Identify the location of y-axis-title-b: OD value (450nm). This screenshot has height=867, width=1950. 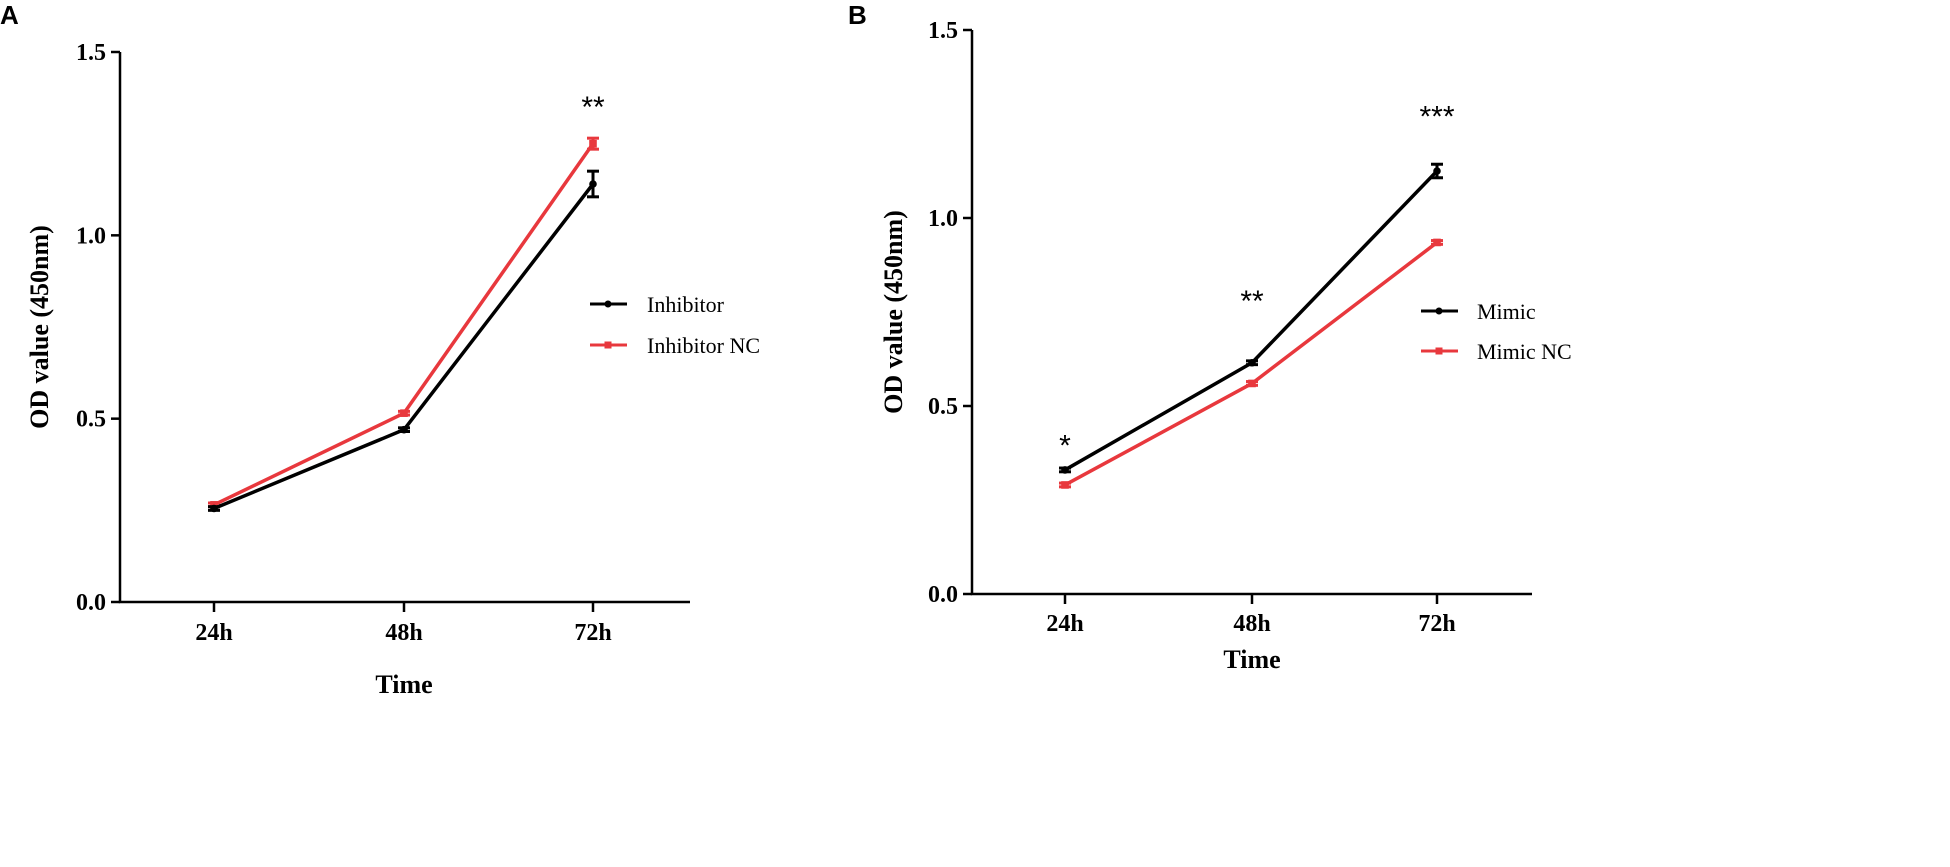
(893, 312).